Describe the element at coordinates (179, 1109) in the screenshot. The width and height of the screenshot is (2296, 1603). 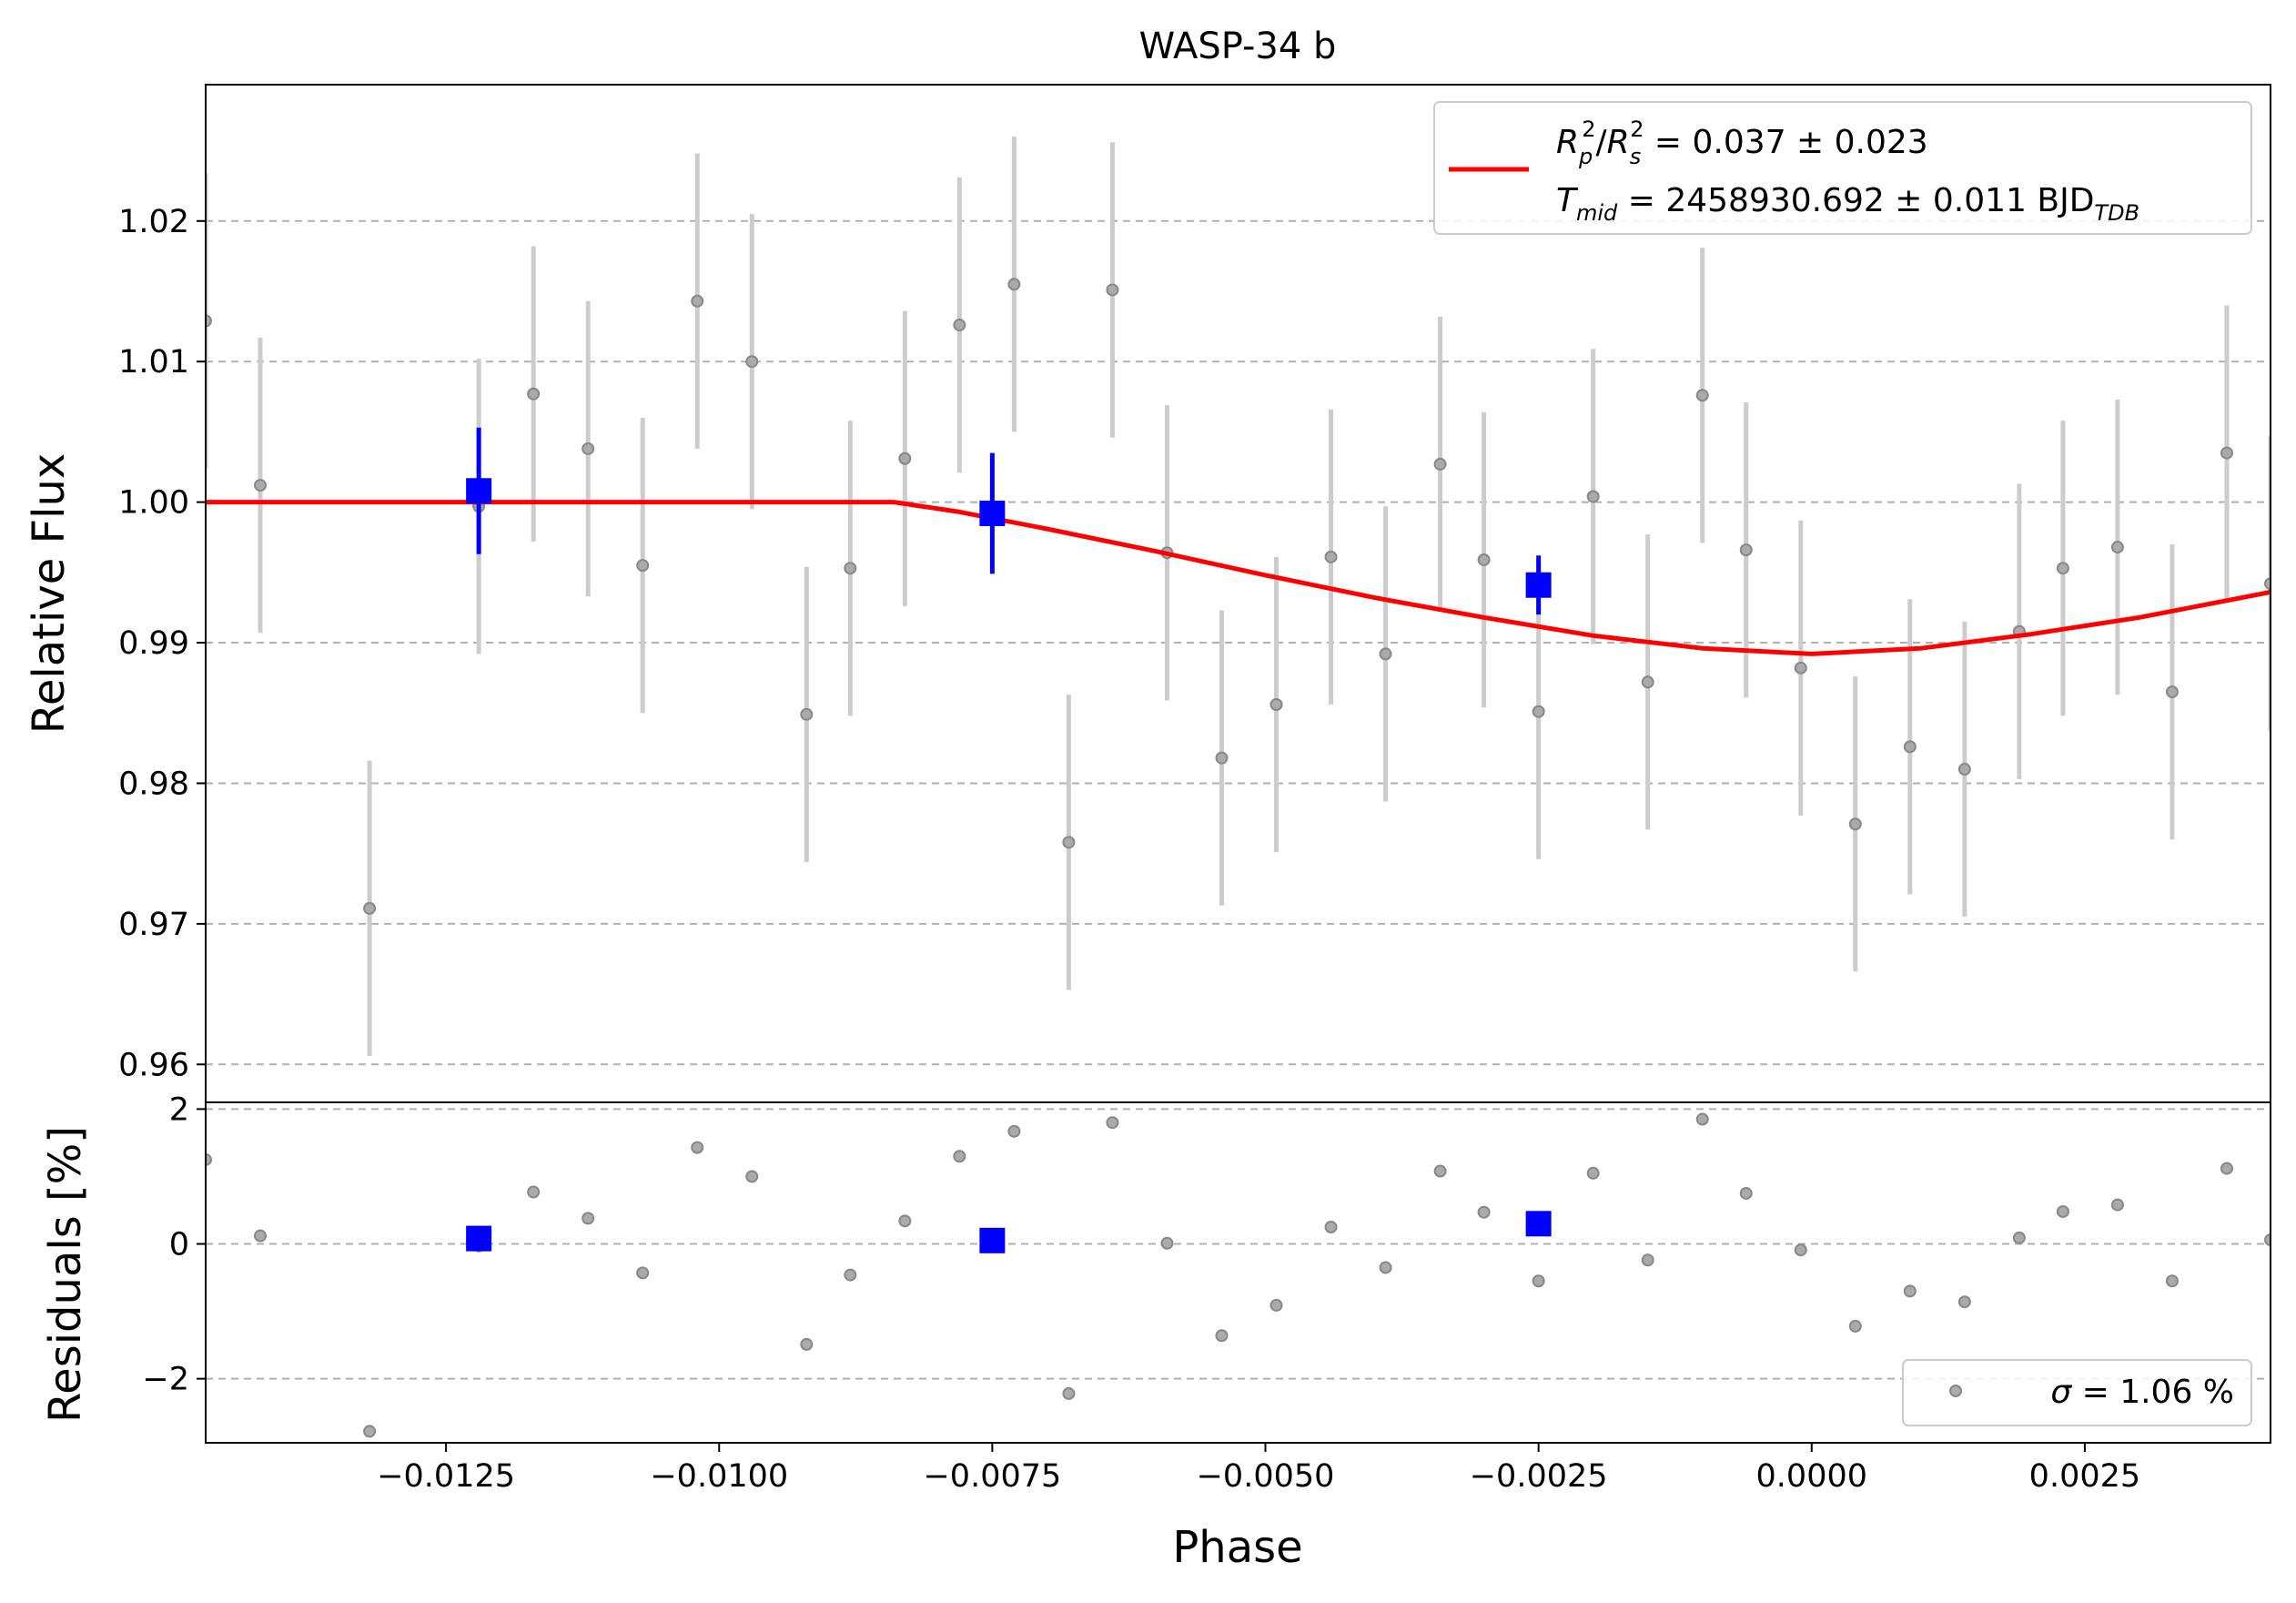
I see `residuals-y-tick-label: 2` at that location.